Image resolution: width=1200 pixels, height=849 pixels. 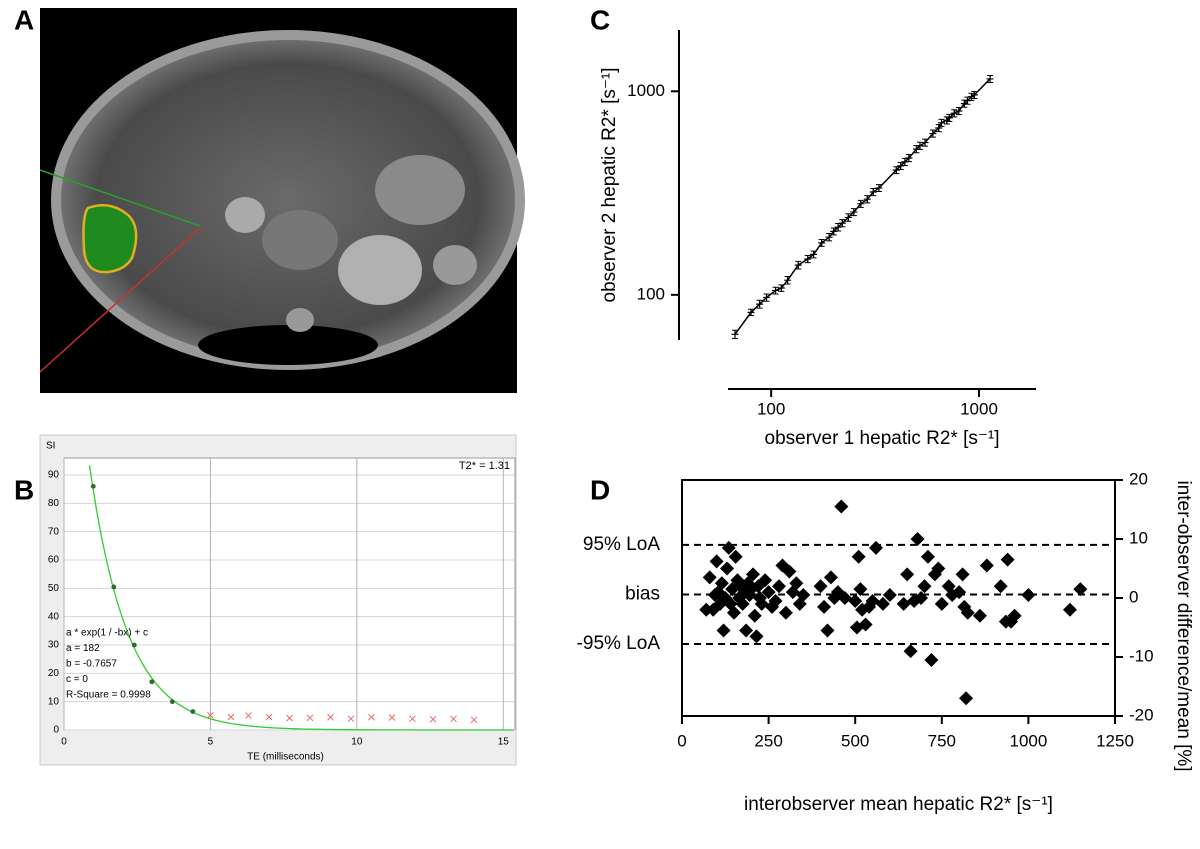 I want to click on x-axis-label: interobserver mean hepatic R2* [s⁻¹], so click(x=898, y=804).